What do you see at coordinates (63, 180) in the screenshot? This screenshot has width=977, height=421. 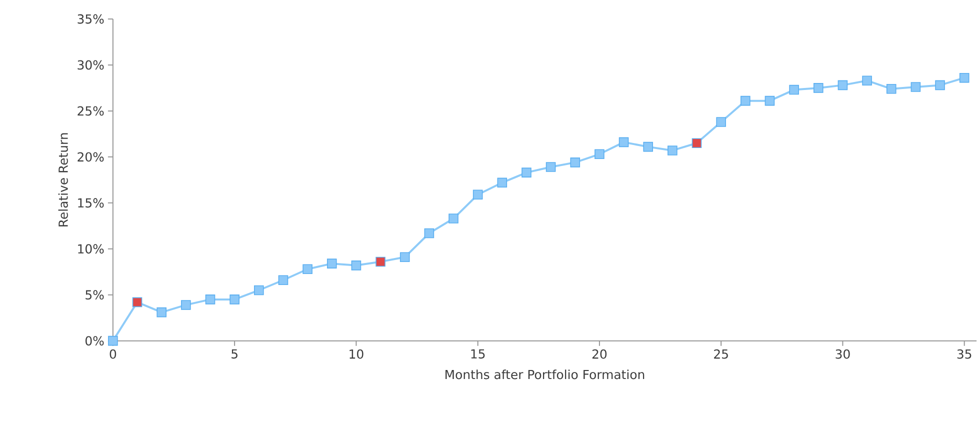 I see `y-axis-title: Relative Return` at bounding box center [63, 180].